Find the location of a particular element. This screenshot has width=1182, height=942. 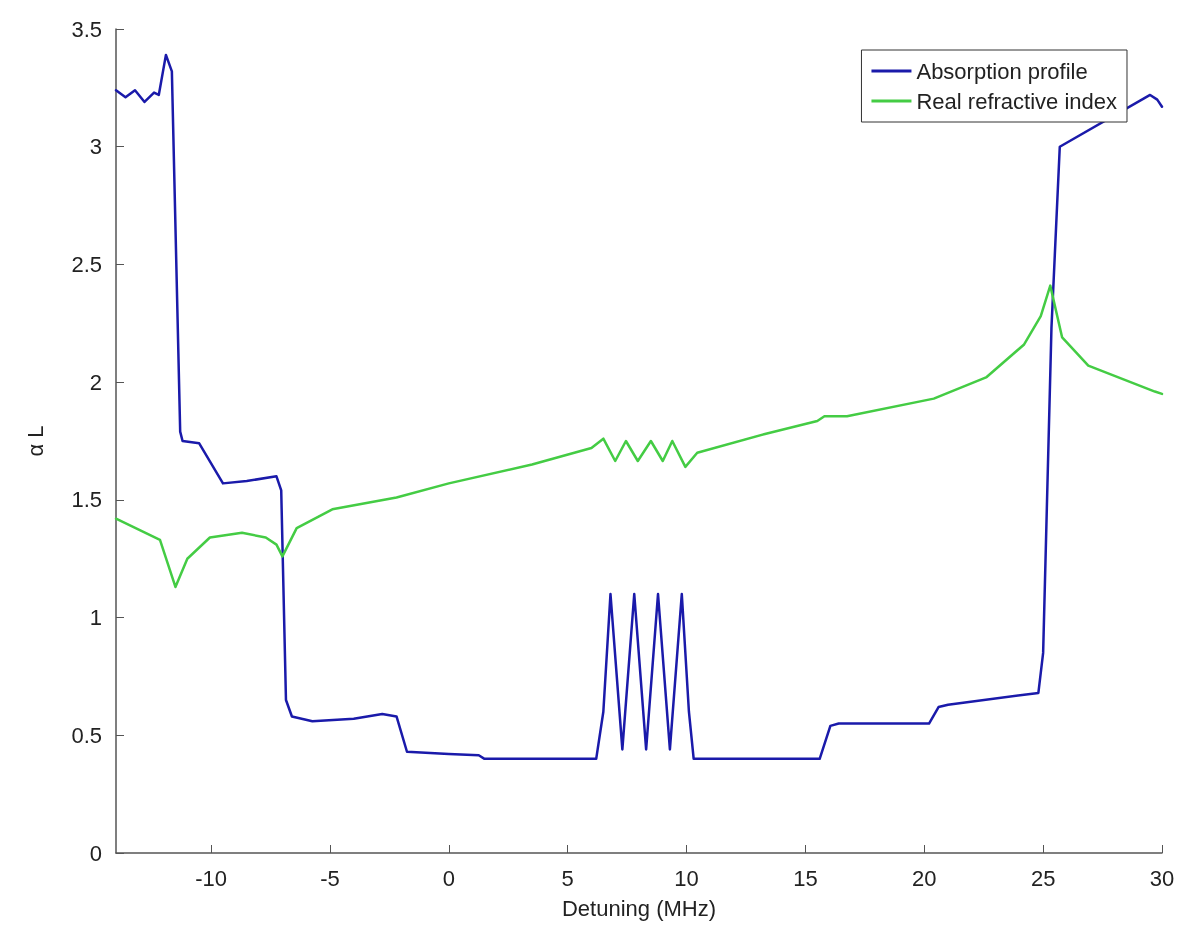

y-tick-label: 1.5 is located at coordinates (86, 500).